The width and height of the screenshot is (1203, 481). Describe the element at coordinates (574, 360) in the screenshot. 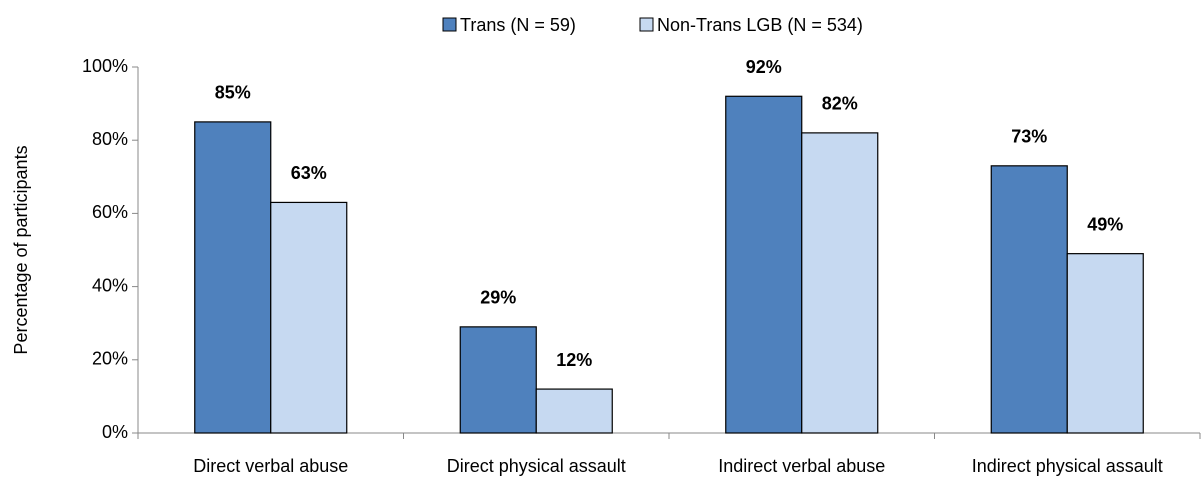

I see `value-label: 12%` at that location.